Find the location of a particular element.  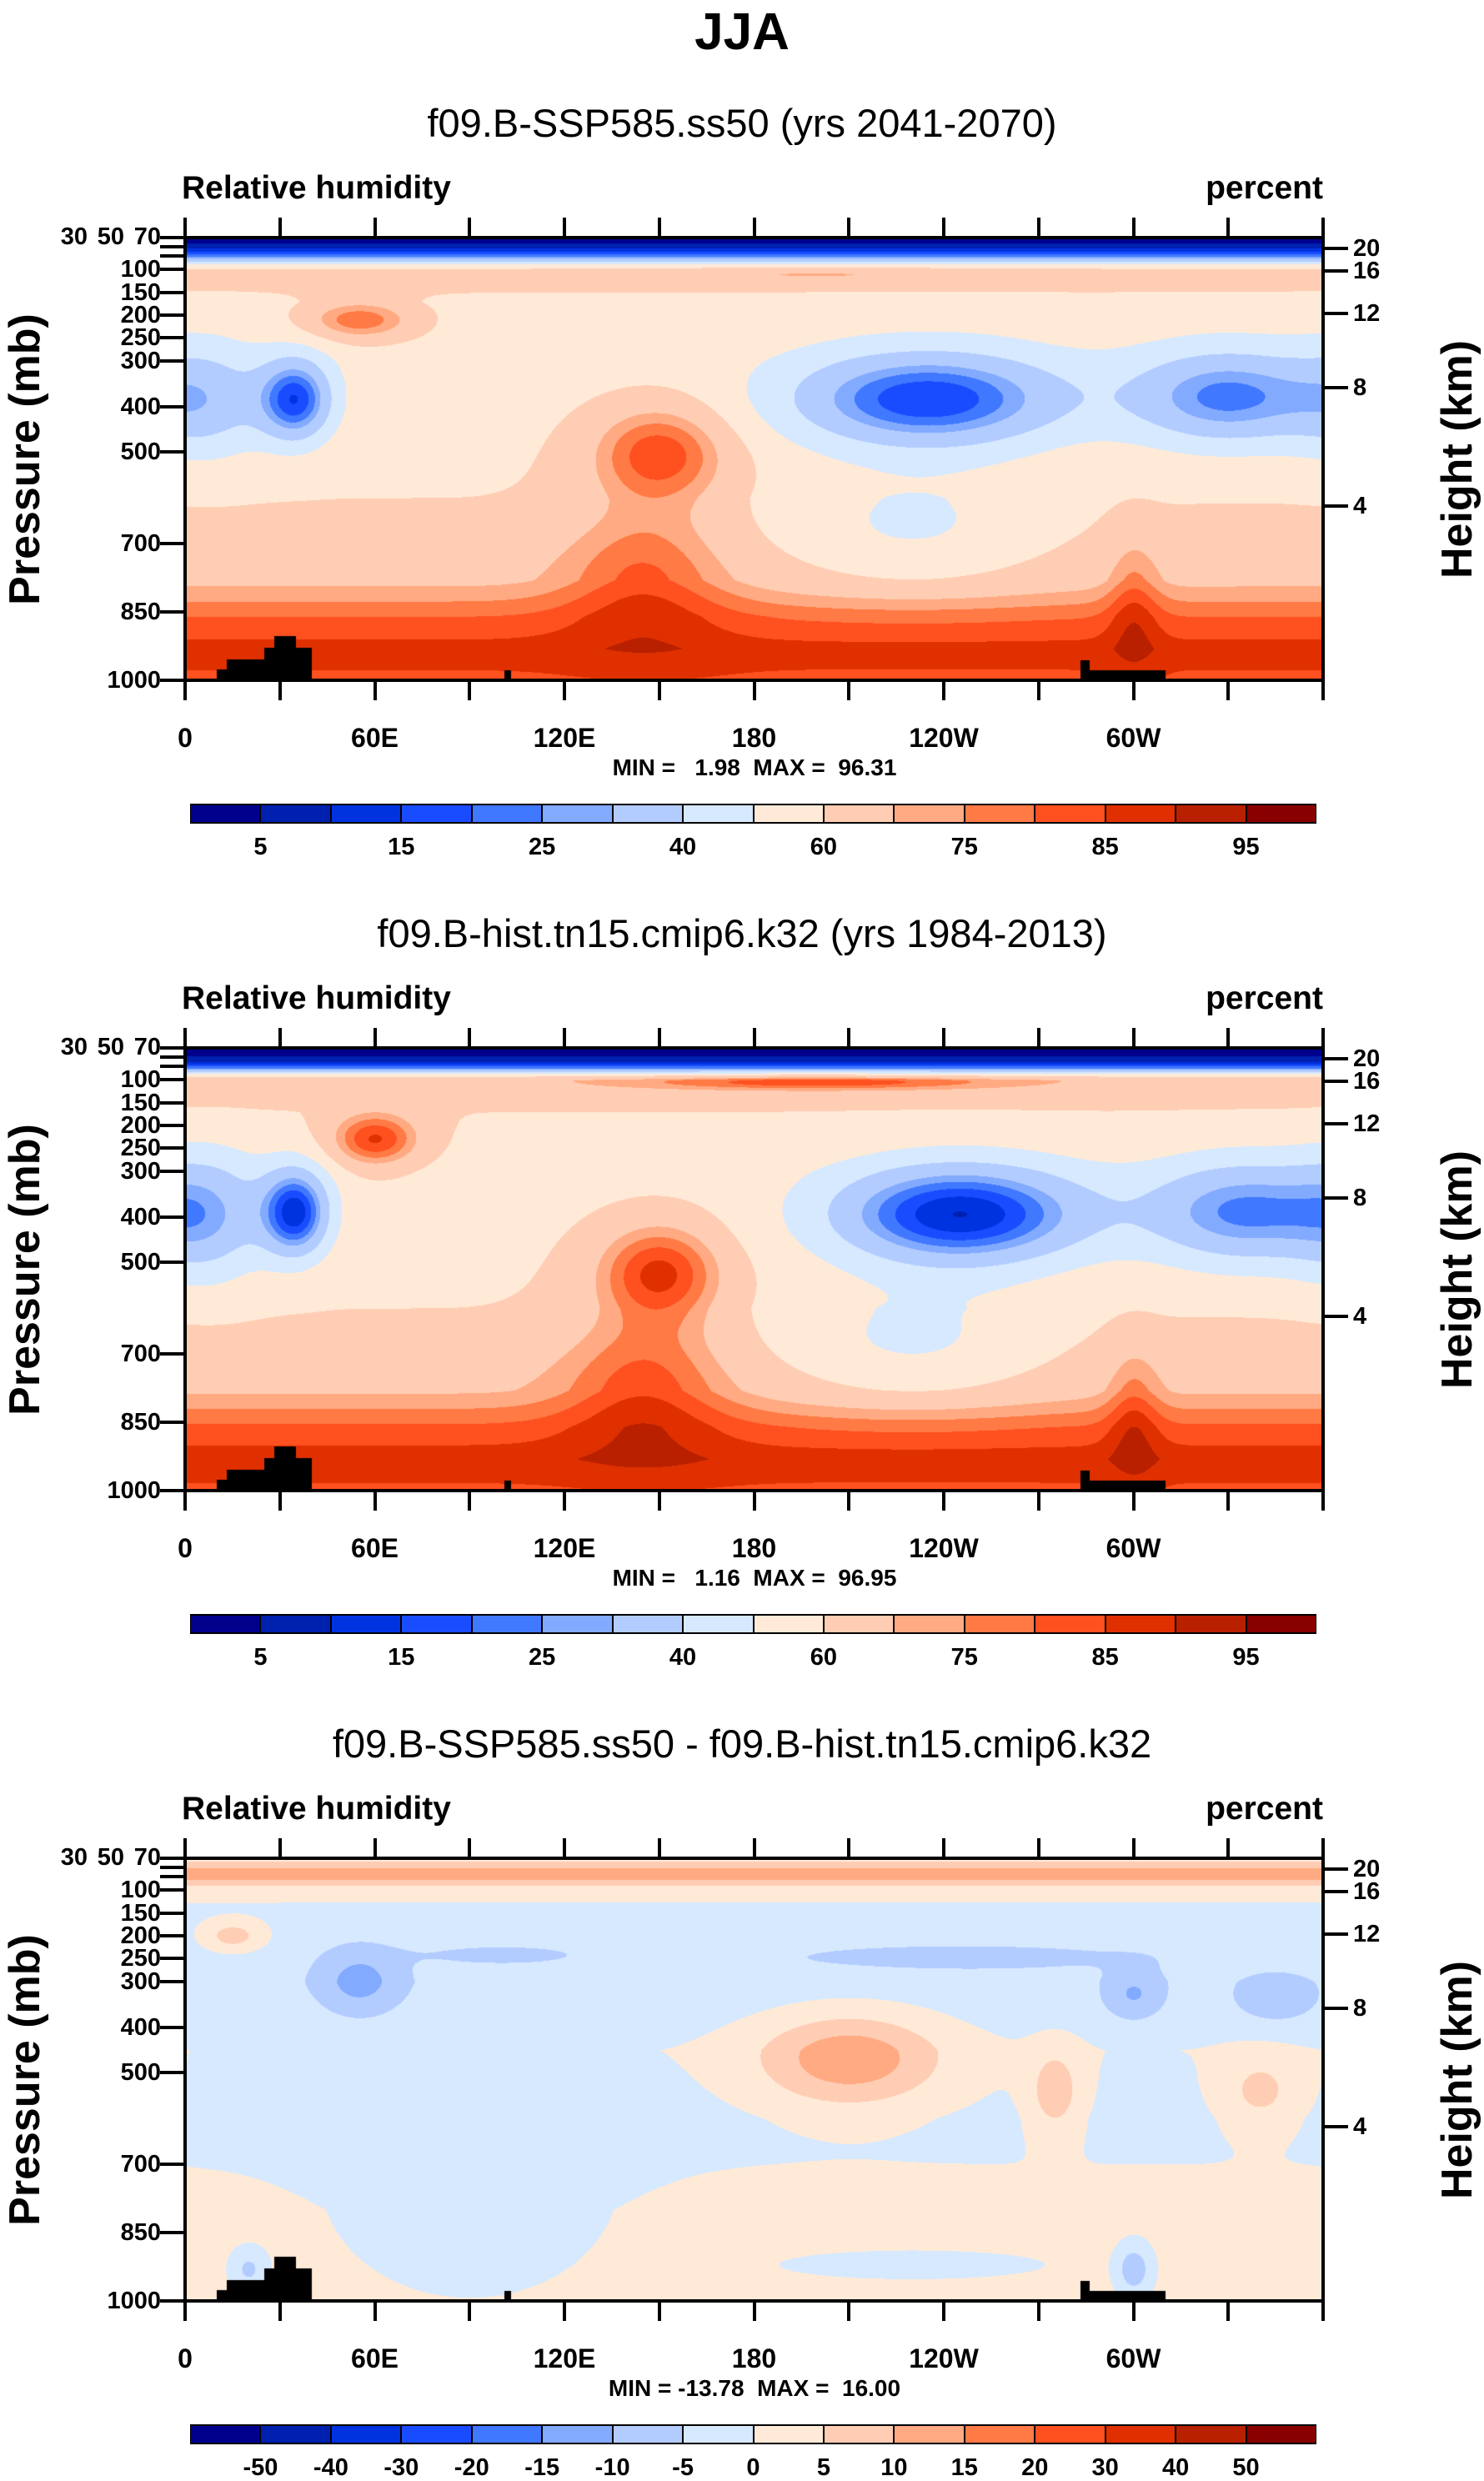

y-tick-label: 70 is located at coordinates (147, 1857).